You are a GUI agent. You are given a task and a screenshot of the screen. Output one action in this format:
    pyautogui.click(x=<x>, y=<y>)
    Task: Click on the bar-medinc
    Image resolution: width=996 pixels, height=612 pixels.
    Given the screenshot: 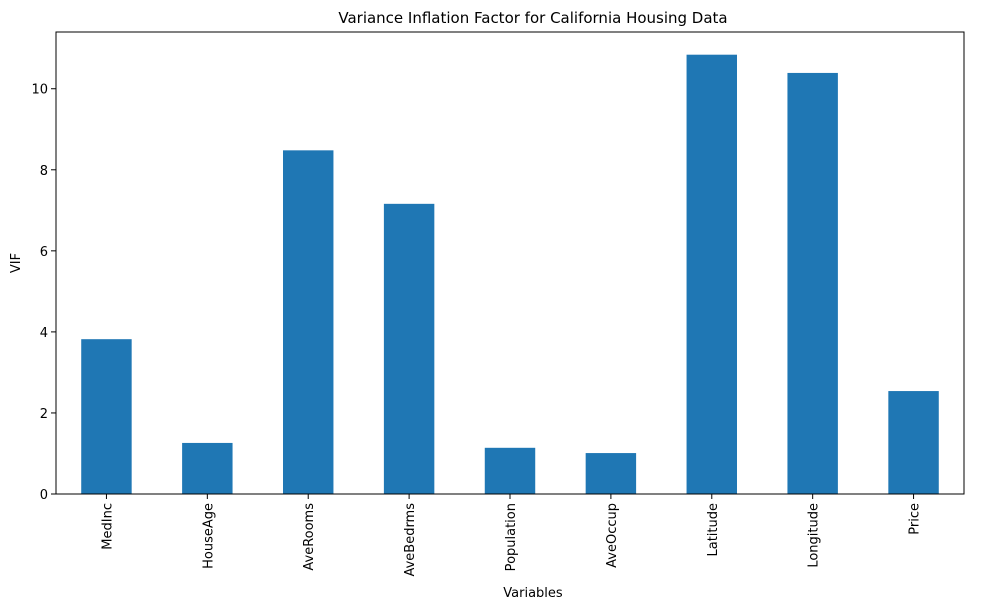 What is the action you would take?
    pyautogui.click(x=106, y=416)
    